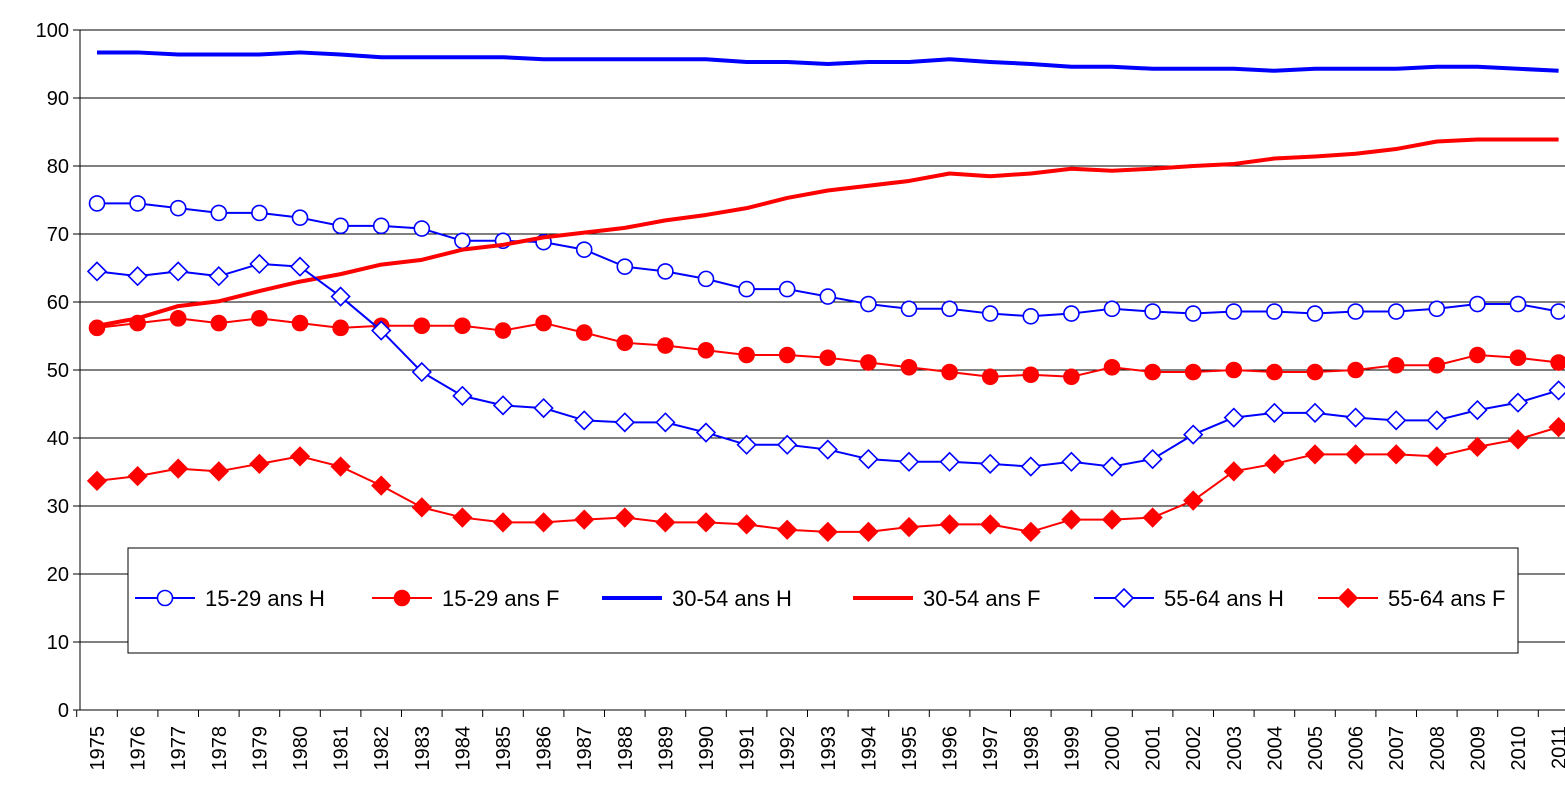  What do you see at coordinates (58, 235) in the screenshot?
I see `y-tick-label: 70` at bounding box center [58, 235].